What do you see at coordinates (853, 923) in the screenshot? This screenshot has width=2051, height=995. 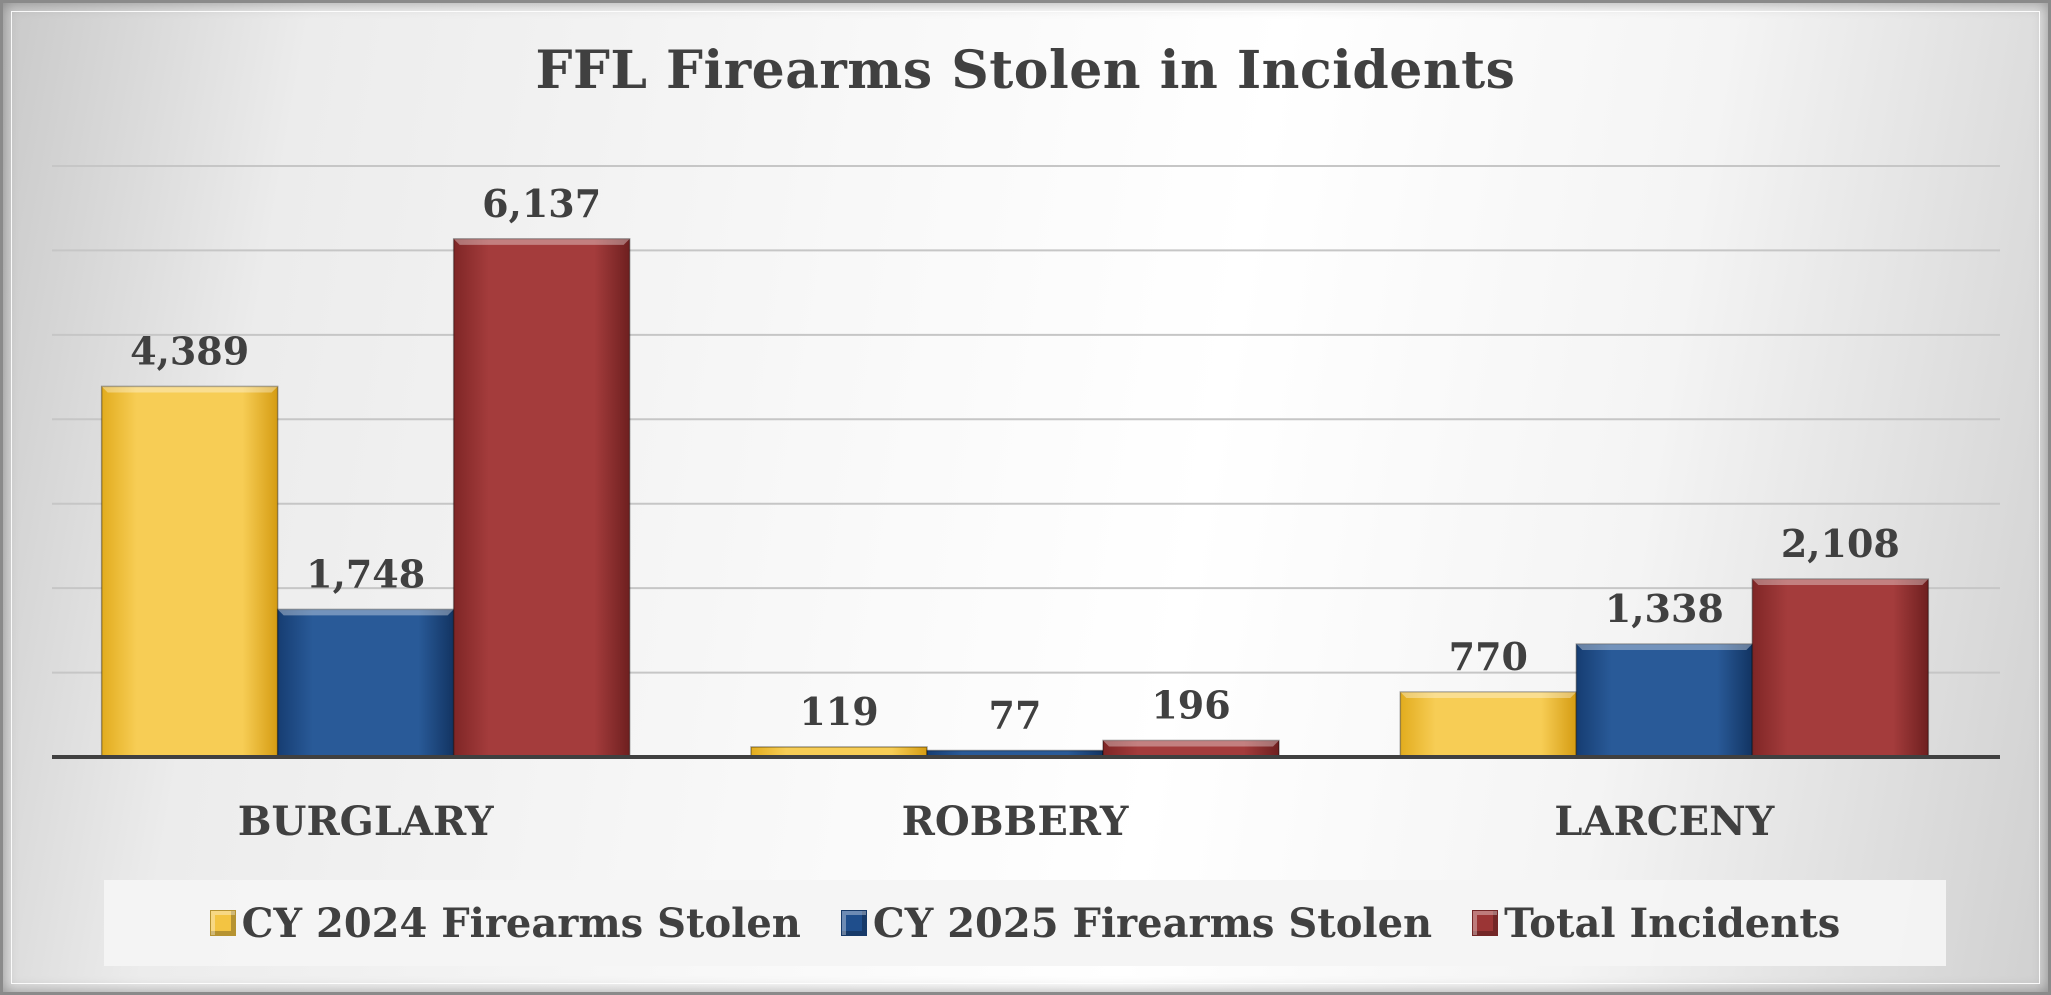 I see `legend-swatch-cy2025` at bounding box center [853, 923].